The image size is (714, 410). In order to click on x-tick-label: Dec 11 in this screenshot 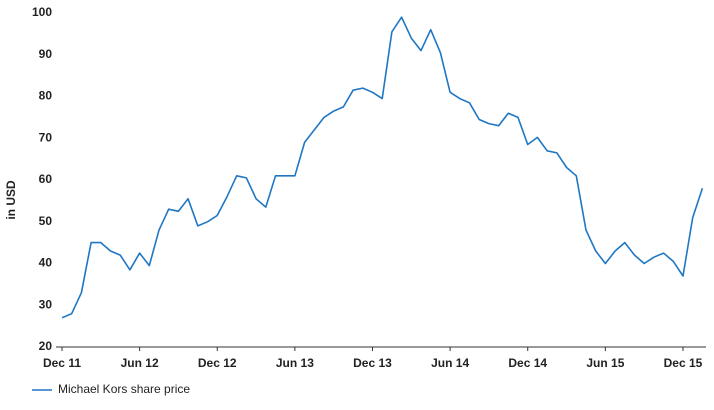, I will do `click(62, 363)`.